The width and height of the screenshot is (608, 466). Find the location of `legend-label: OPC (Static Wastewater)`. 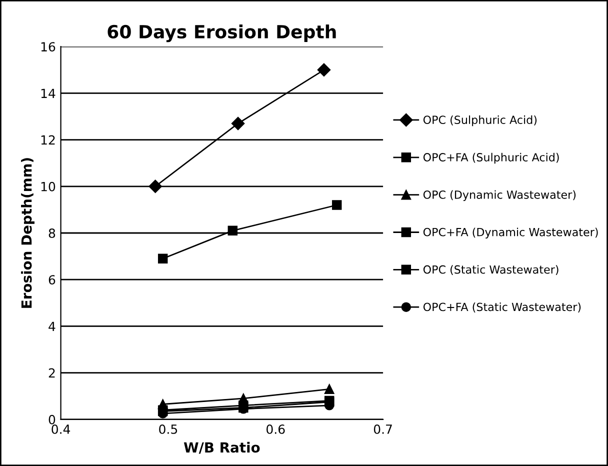

legend-label: OPC (Static Wastewater) is located at coordinates (490, 270).